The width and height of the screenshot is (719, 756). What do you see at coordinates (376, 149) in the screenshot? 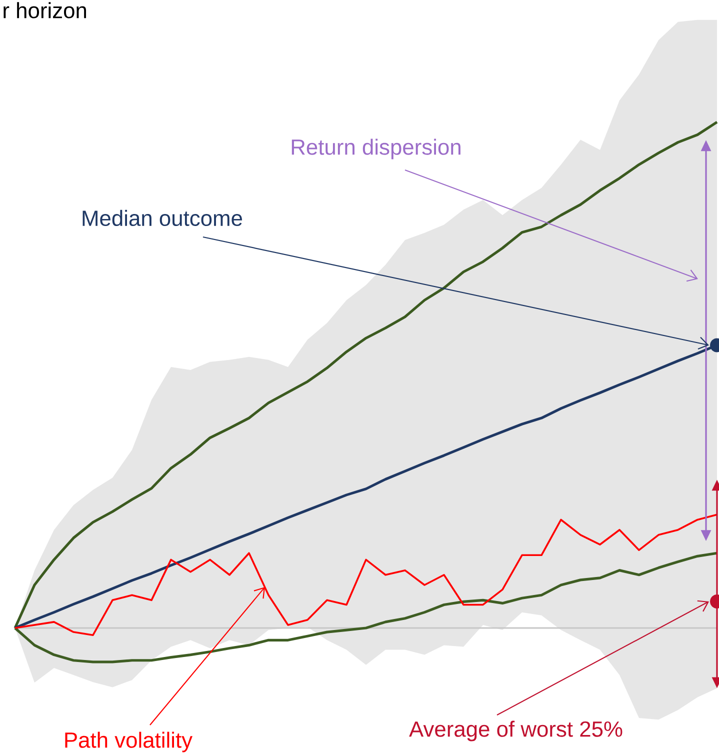
I see `annotation: Return dispersion` at bounding box center [376, 149].